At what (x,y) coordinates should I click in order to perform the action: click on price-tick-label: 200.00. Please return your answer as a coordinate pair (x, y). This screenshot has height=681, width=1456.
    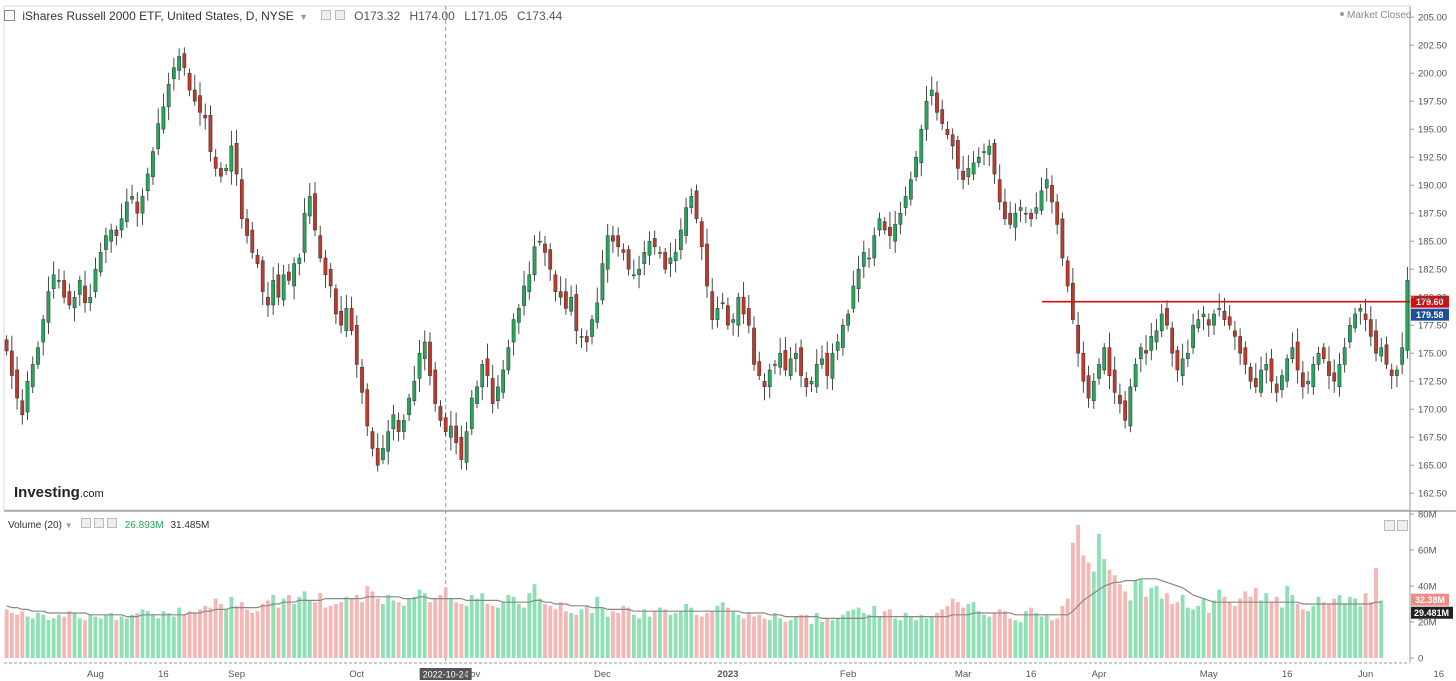
    Looking at the image, I should click on (1432, 74).